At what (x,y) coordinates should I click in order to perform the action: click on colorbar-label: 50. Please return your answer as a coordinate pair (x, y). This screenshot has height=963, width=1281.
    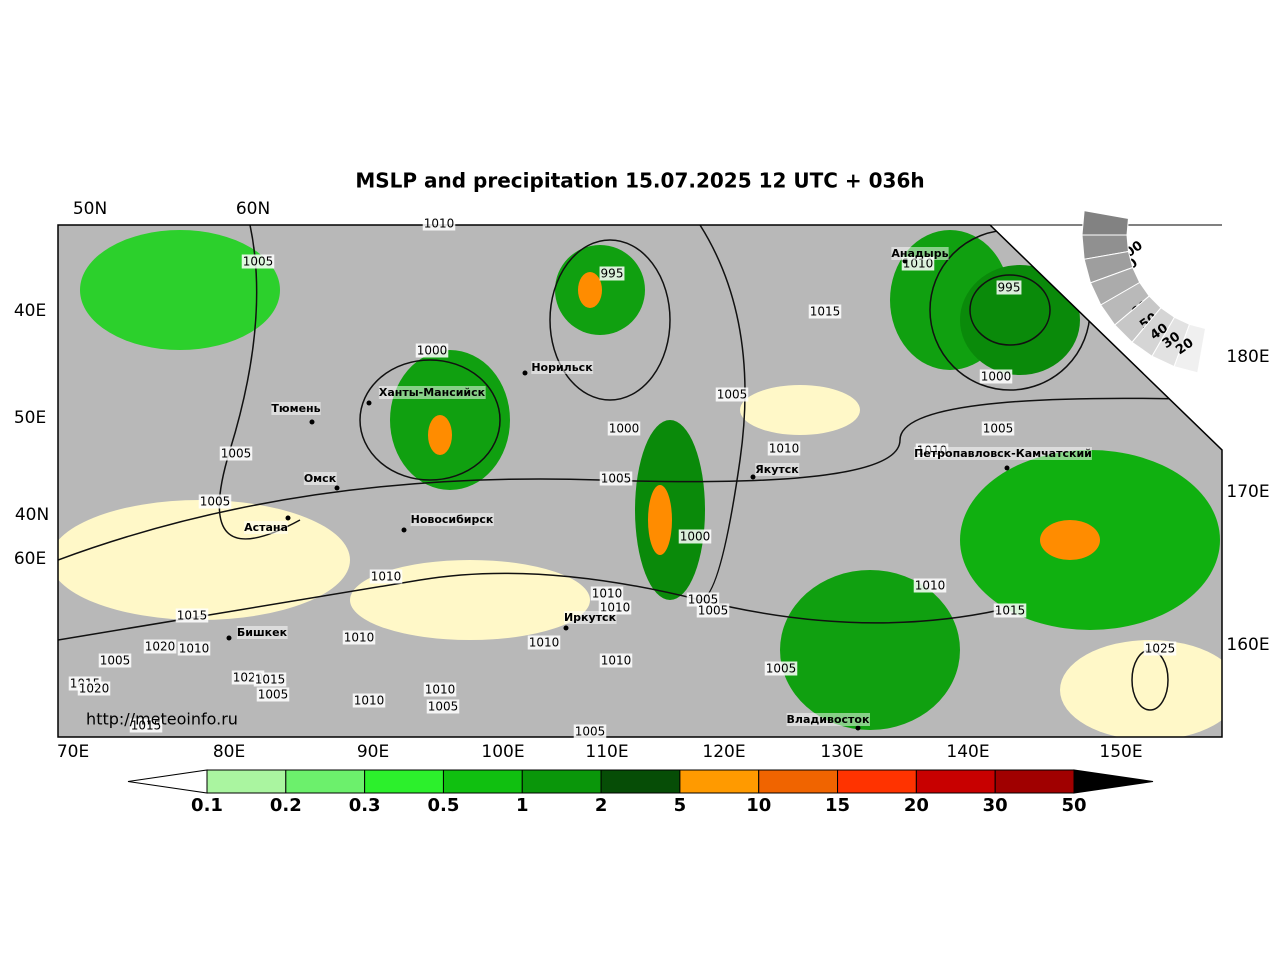
    Looking at the image, I should click on (1073, 805).